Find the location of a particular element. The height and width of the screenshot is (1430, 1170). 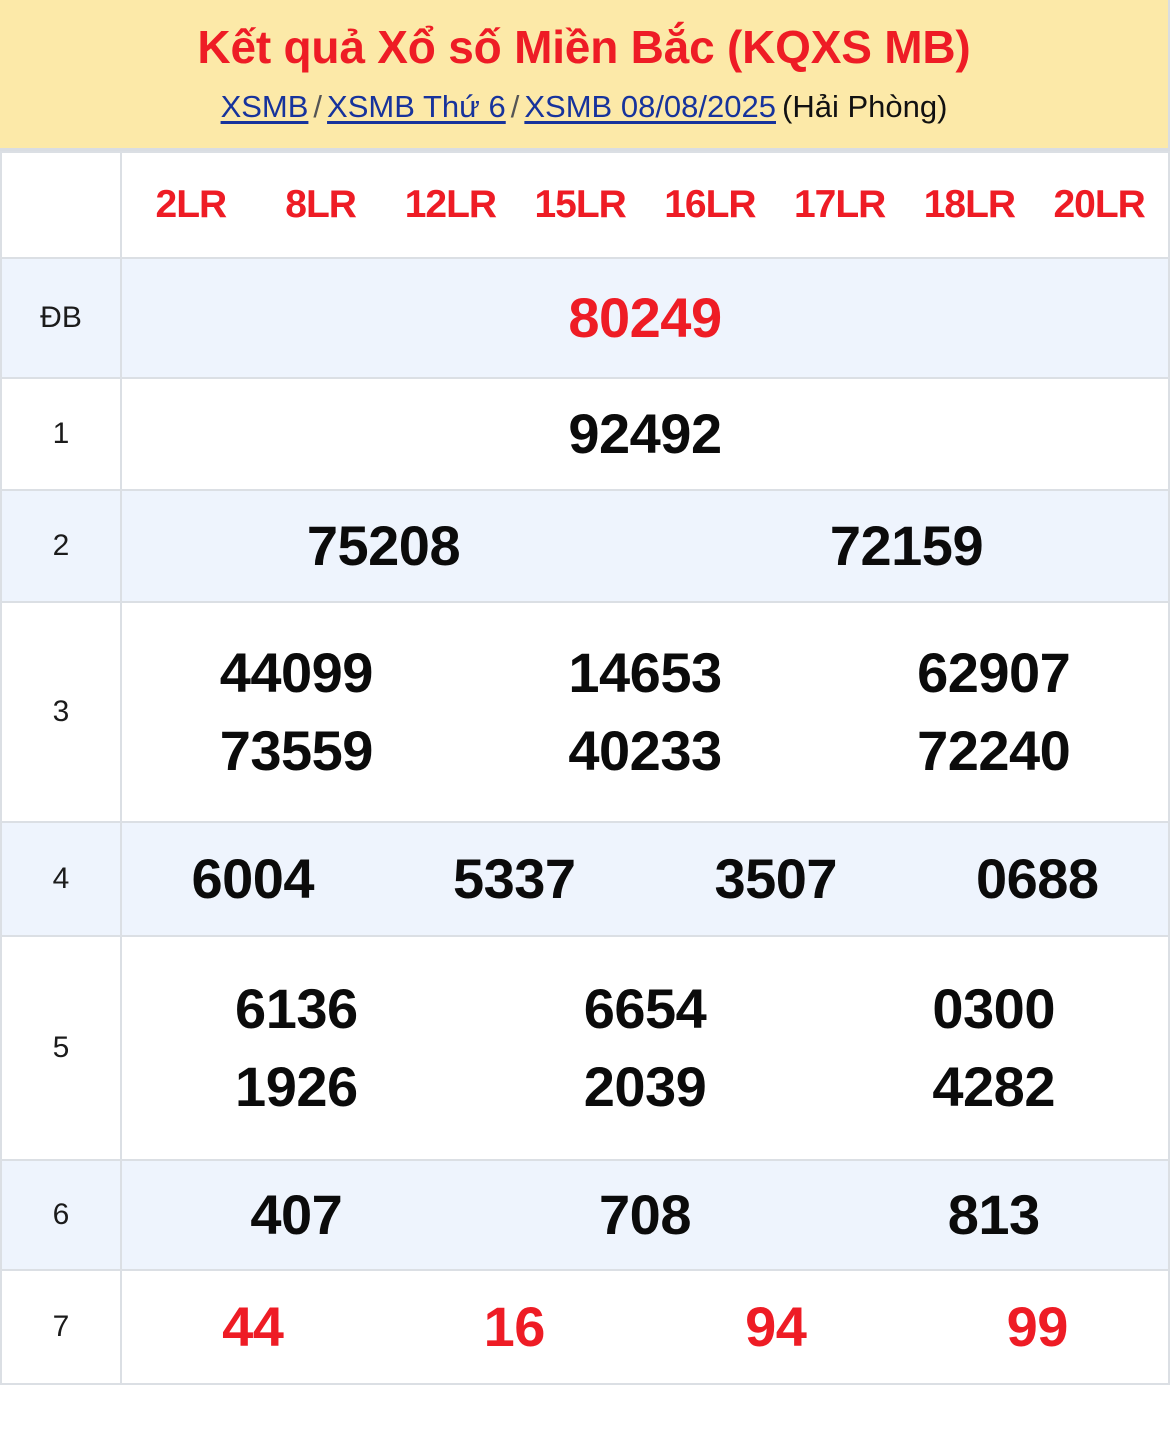

prize-number: 4282 is located at coordinates (993, 1086).